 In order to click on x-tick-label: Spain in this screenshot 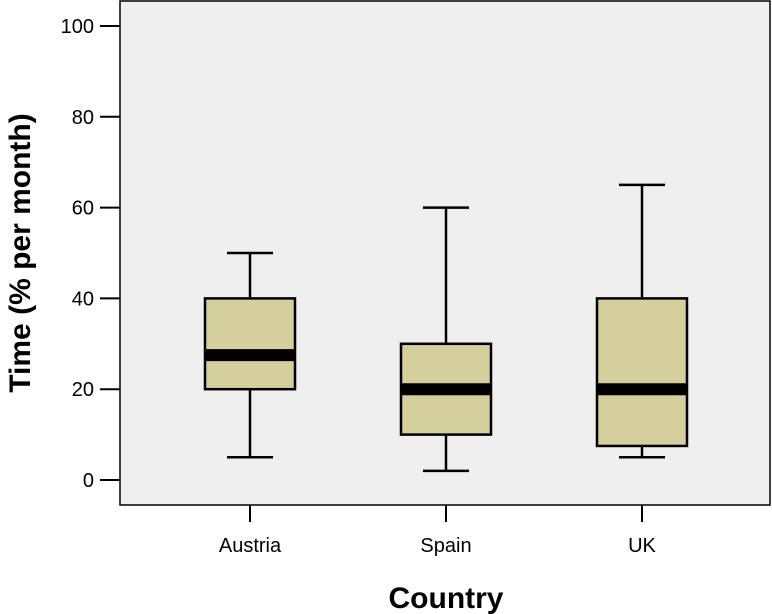, I will do `click(445, 546)`.